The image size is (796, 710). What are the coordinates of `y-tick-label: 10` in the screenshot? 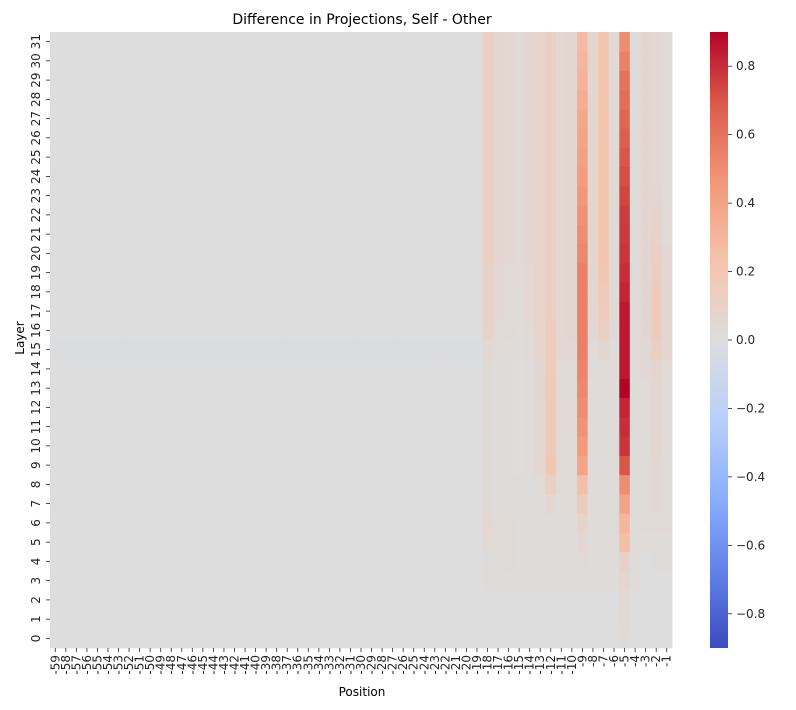 It's located at (36, 445).